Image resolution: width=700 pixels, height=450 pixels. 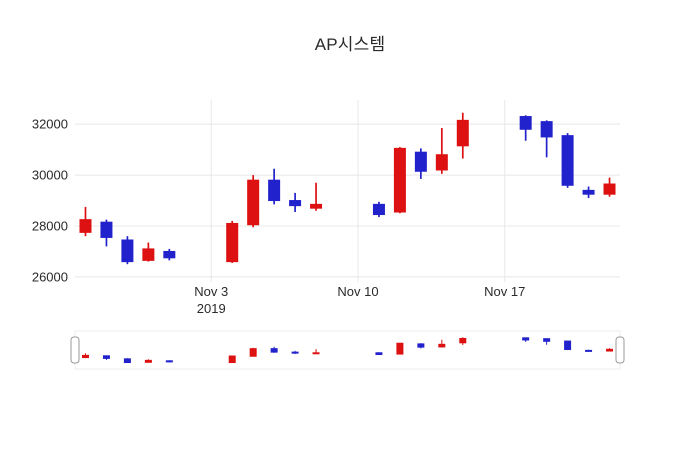 What do you see at coordinates (211, 291) in the screenshot?
I see `x-axis-tick-label: Nov 3` at bounding box center [211, 291].